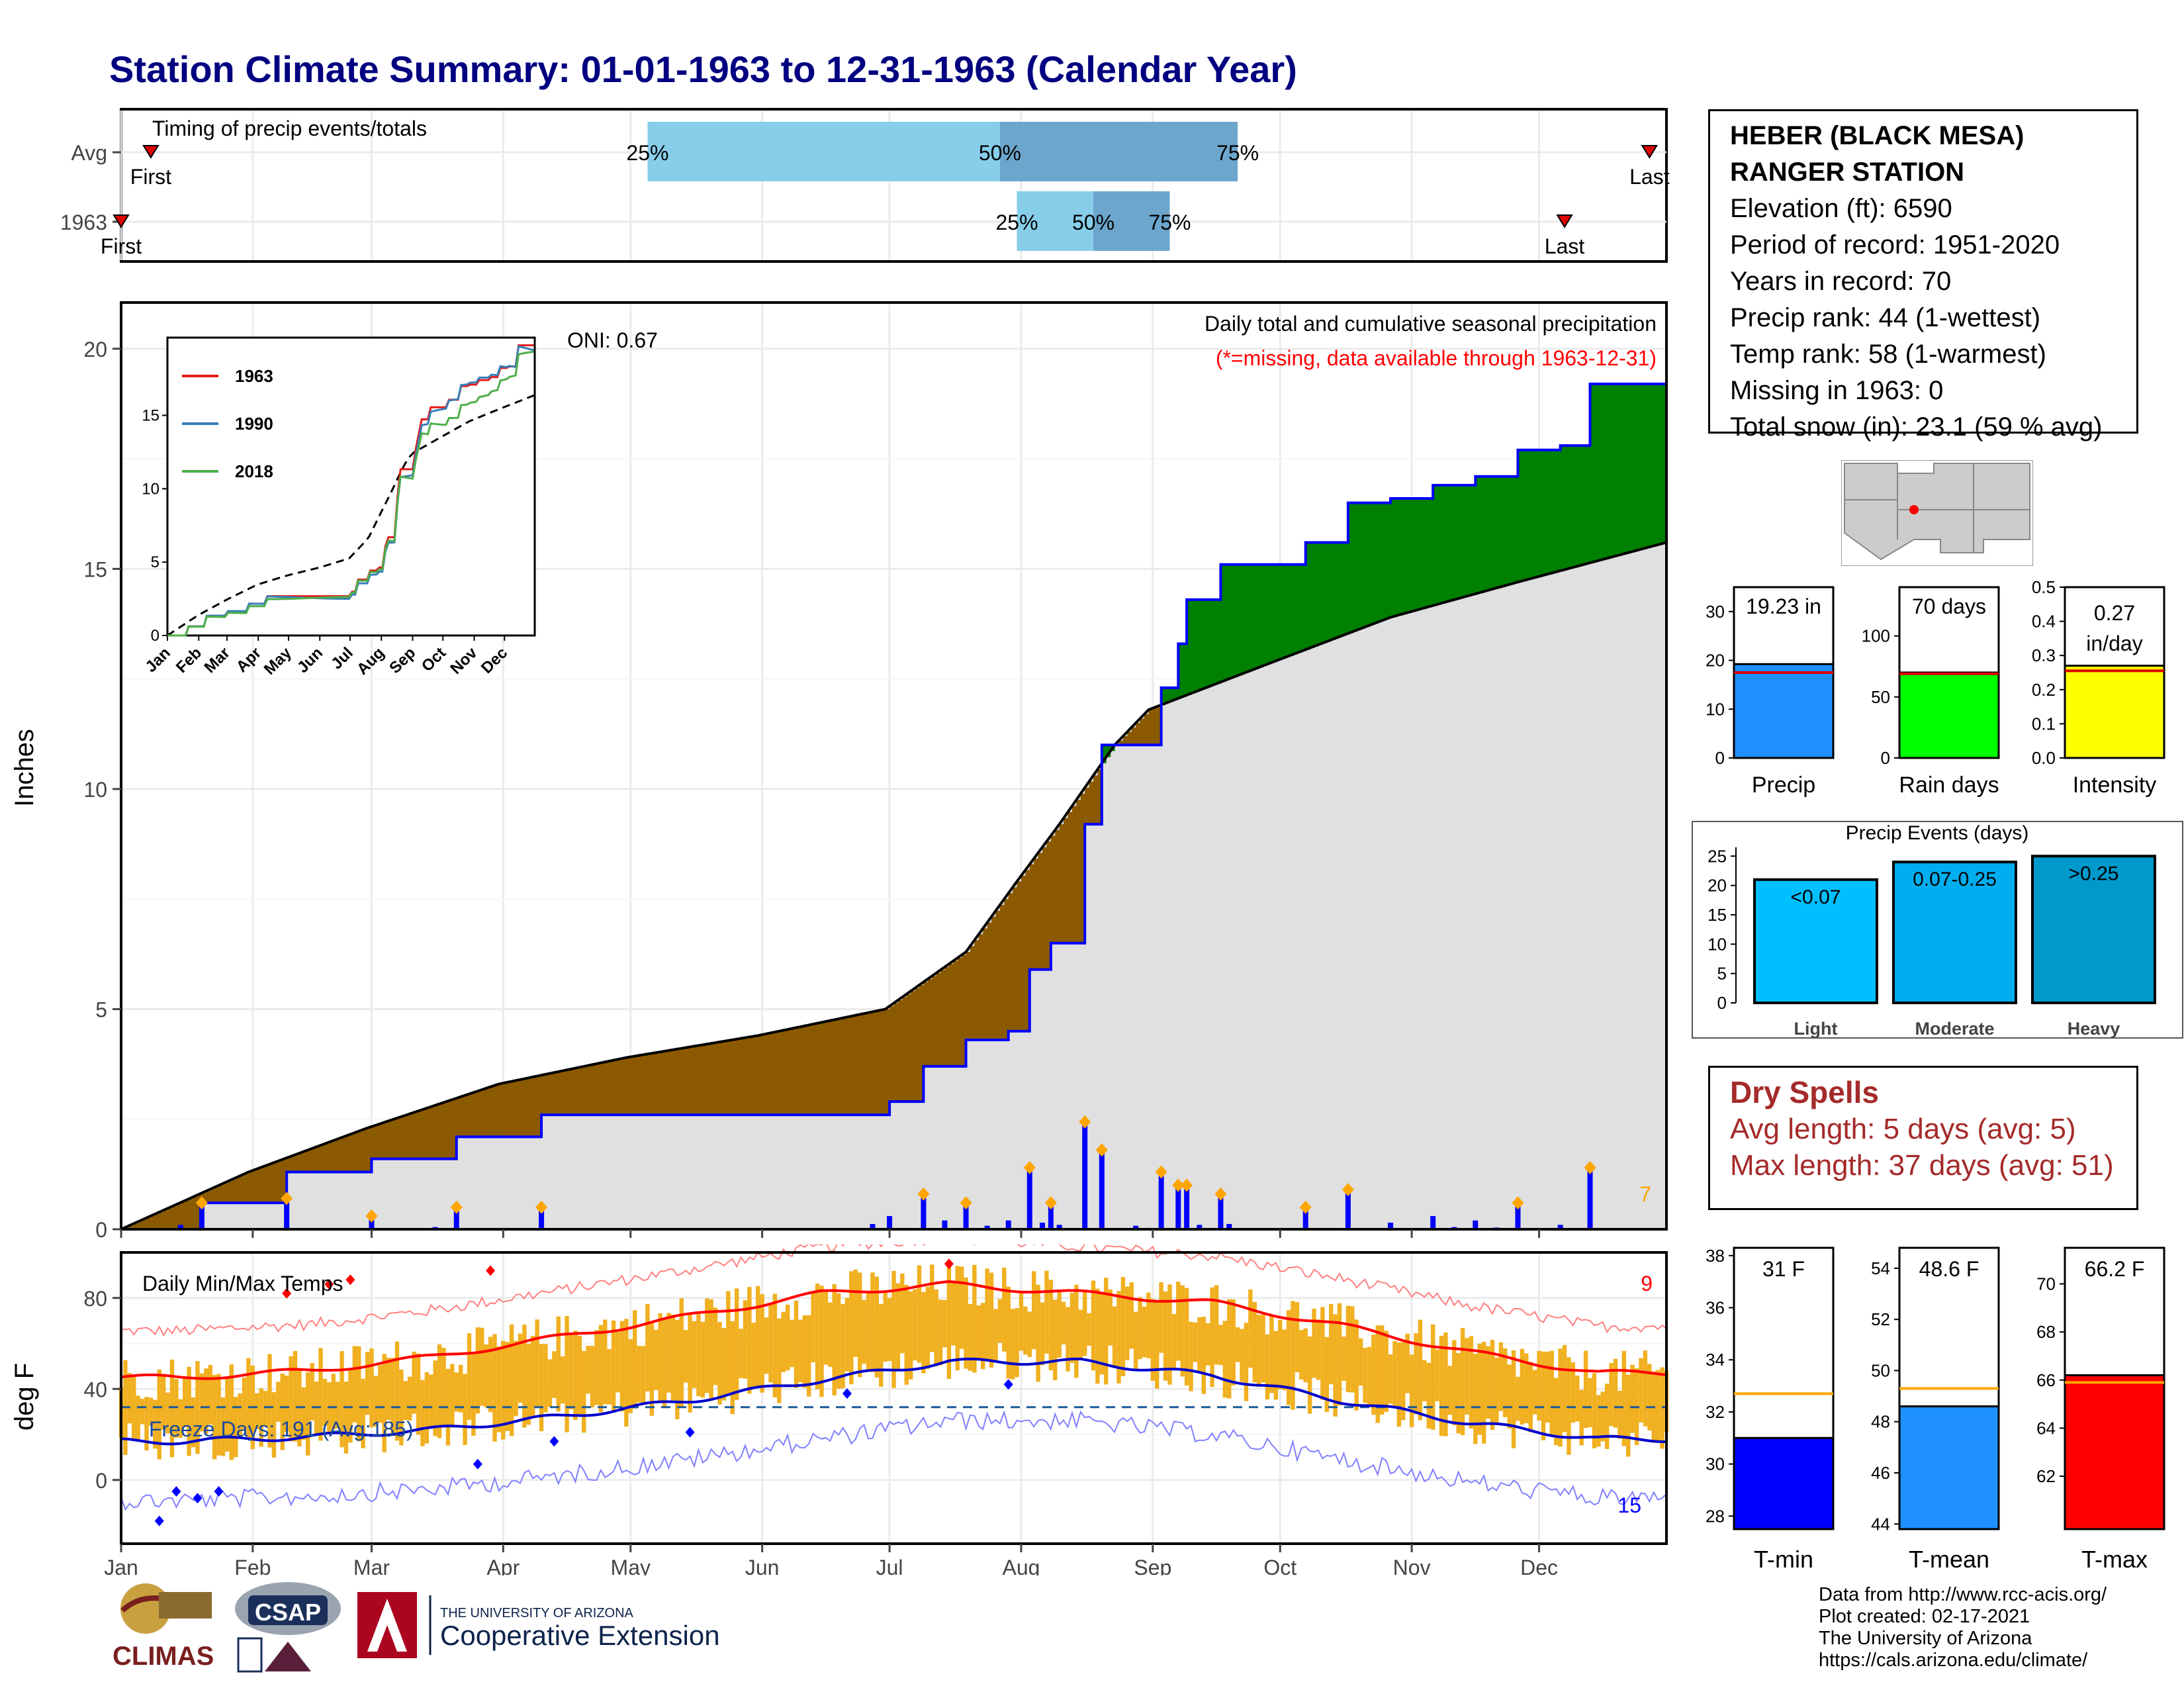  What do you see at coordinates (1949, 1559) in the screenshot?
I see `temp-summary-category-label: T-mean` at bounding box center [1949, 1559].